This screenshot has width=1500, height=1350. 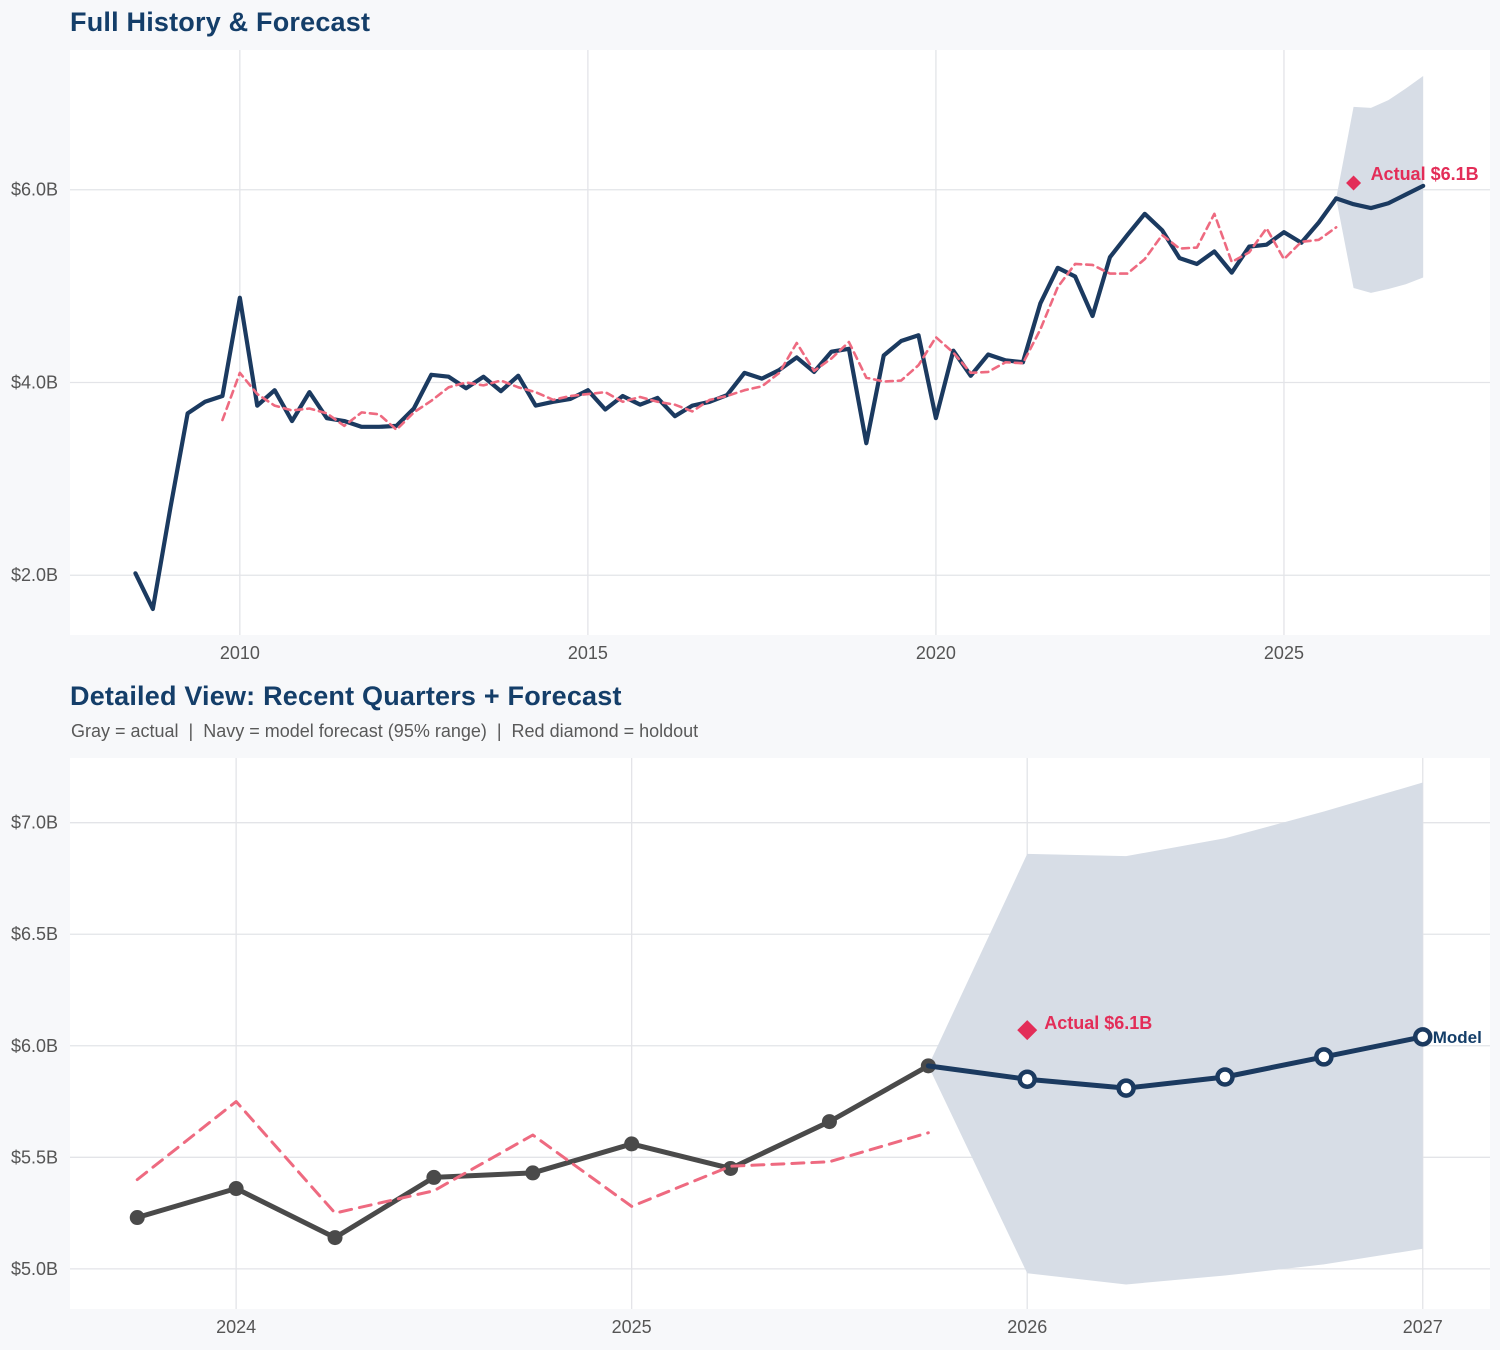 I want to click on y-tick-label: $6.5B, so click(x=34, y=934).